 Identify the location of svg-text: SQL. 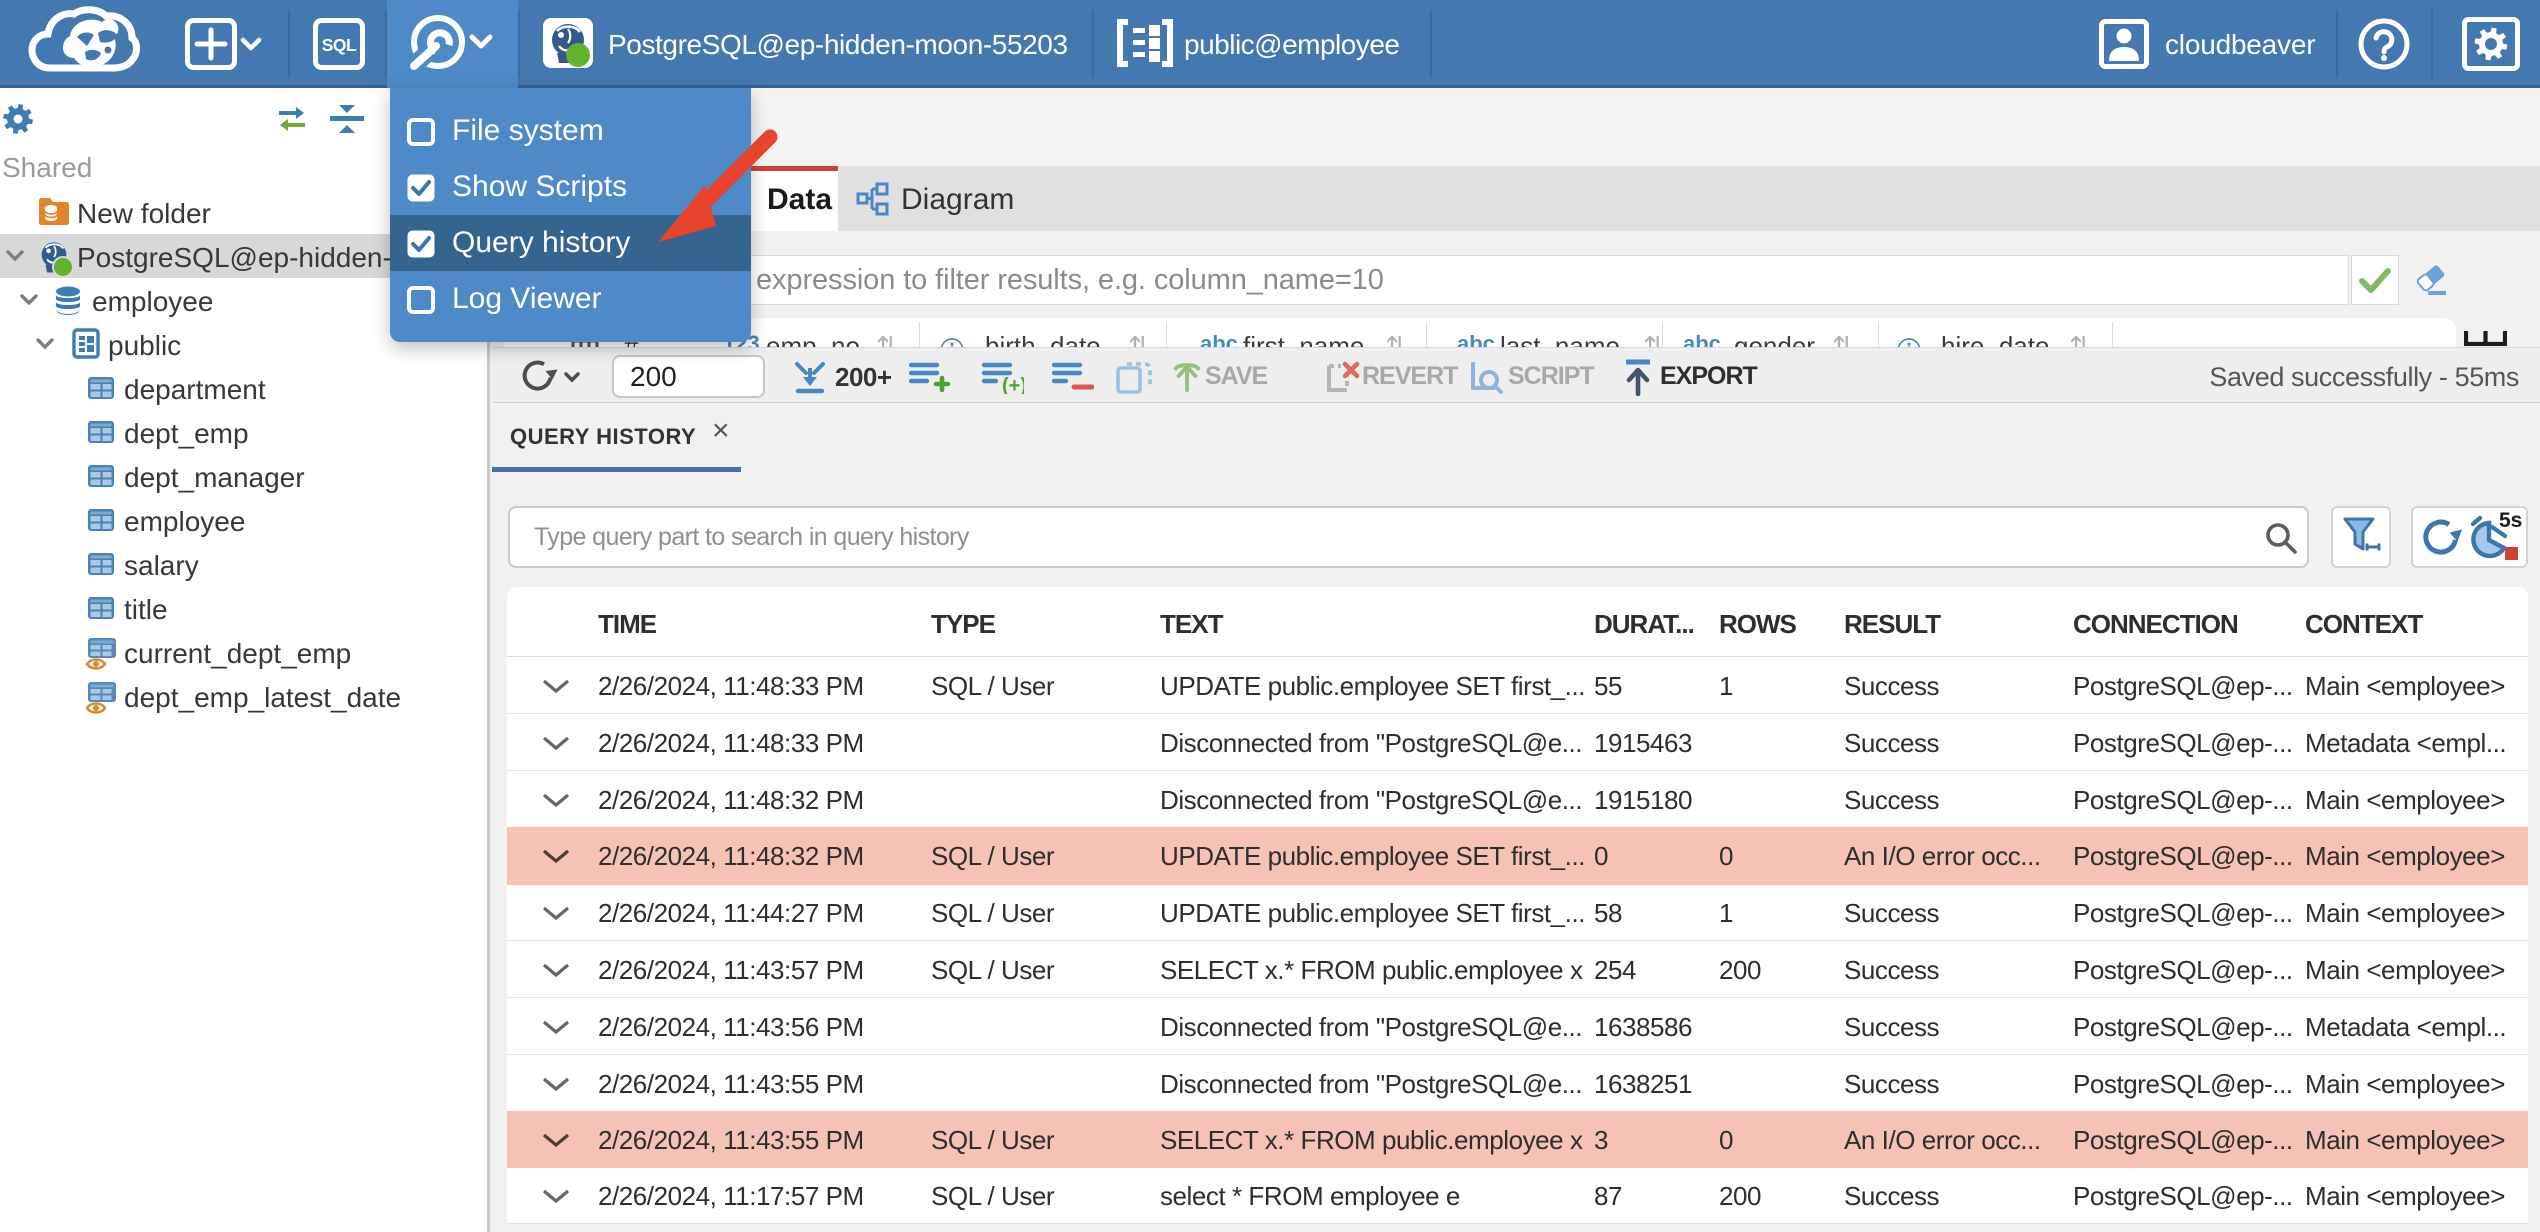
(339, 45).